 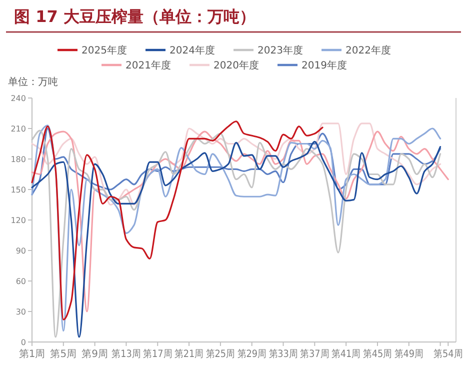 What do you see at coordinates (23, 342) in the screenshot?
I see `y-tick-label: 0` at bounding box center [23, 342].